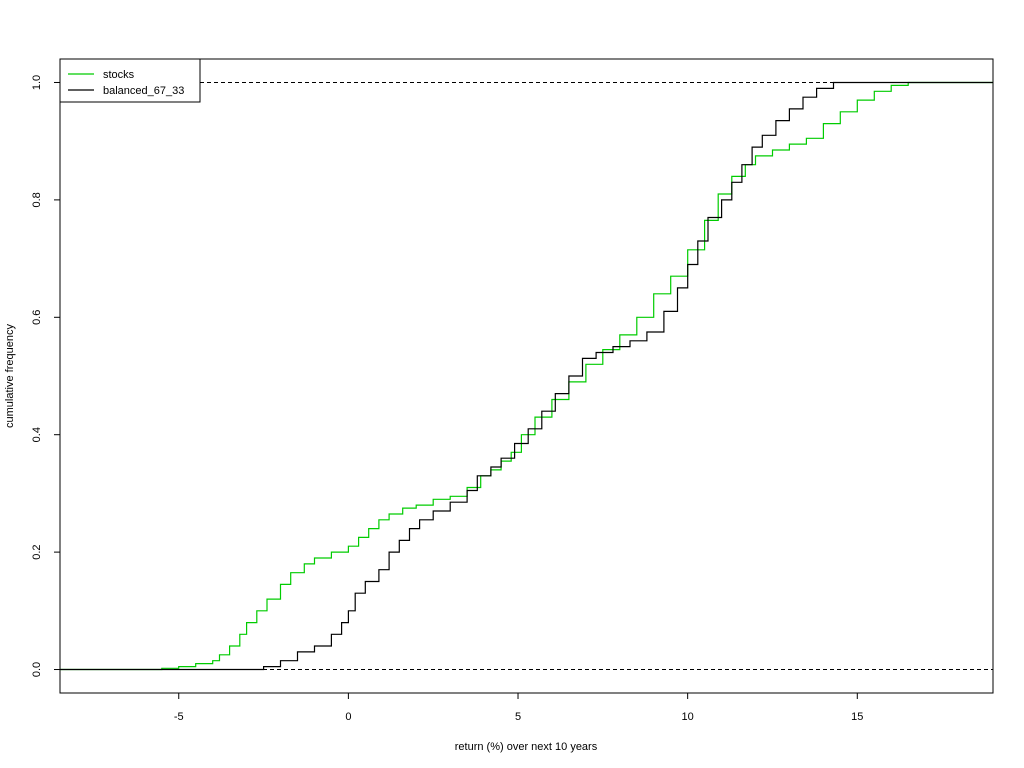 The image size is (1024, 768). What do you see at coordinates (37, 199) in the screenshot?
I see `y-tick-label: 0.8` at bounding box center [37, 199].